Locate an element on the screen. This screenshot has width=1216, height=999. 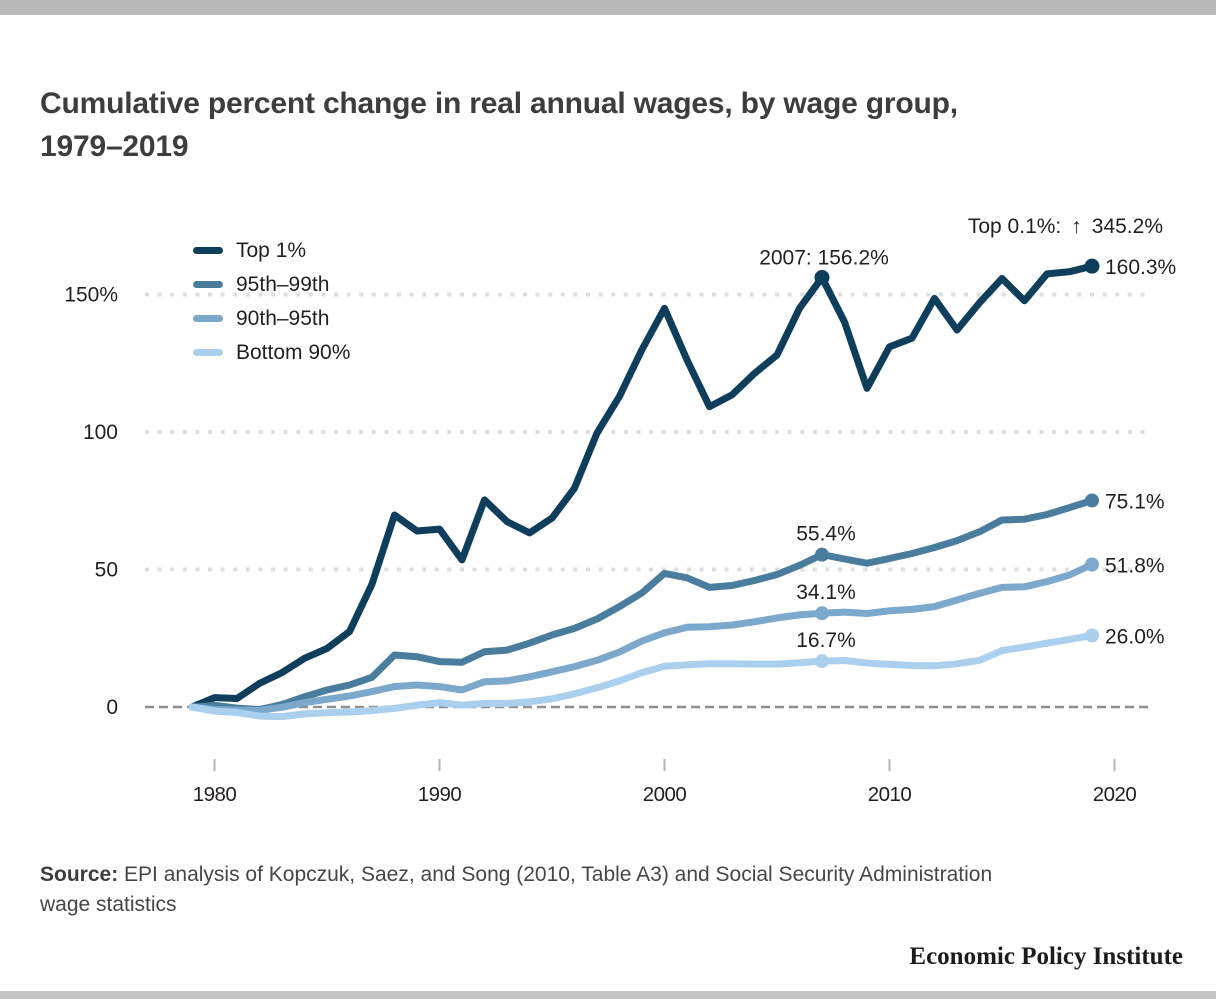
legend-label: Top 1% is located at coordinates (271, 250).